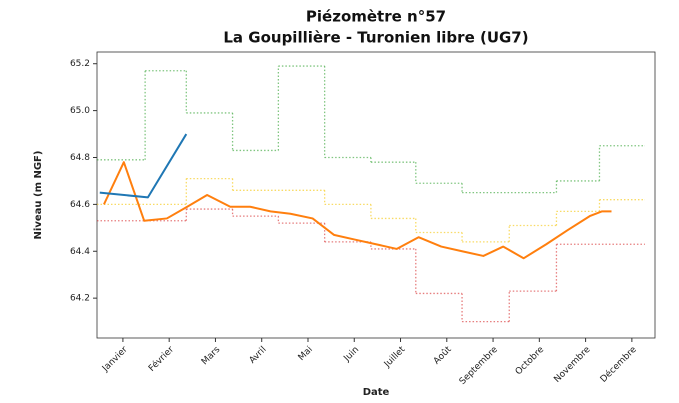 The height and width of the screenshot is (403, 679). I want to click on x-tick-label: Septembre, so click(479, 366).